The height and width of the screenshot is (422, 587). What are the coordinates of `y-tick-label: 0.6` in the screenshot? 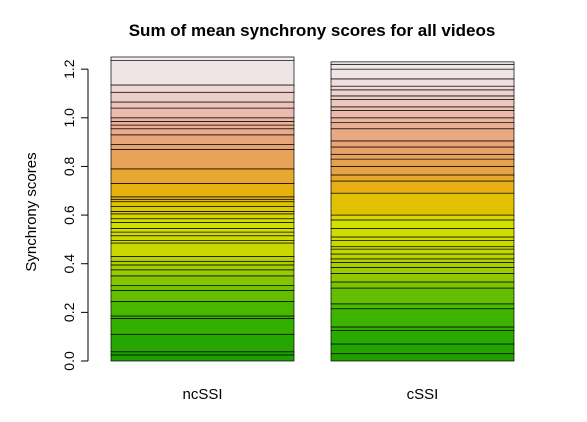 It's located at (69, 215).